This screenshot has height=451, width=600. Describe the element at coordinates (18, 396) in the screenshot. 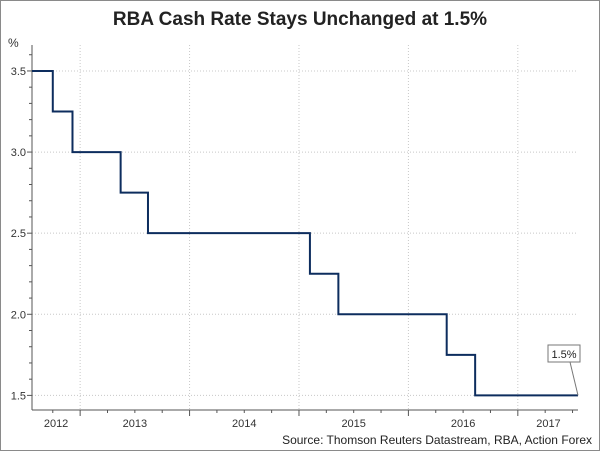

I see `y-tick-label: 1.5` at that location.